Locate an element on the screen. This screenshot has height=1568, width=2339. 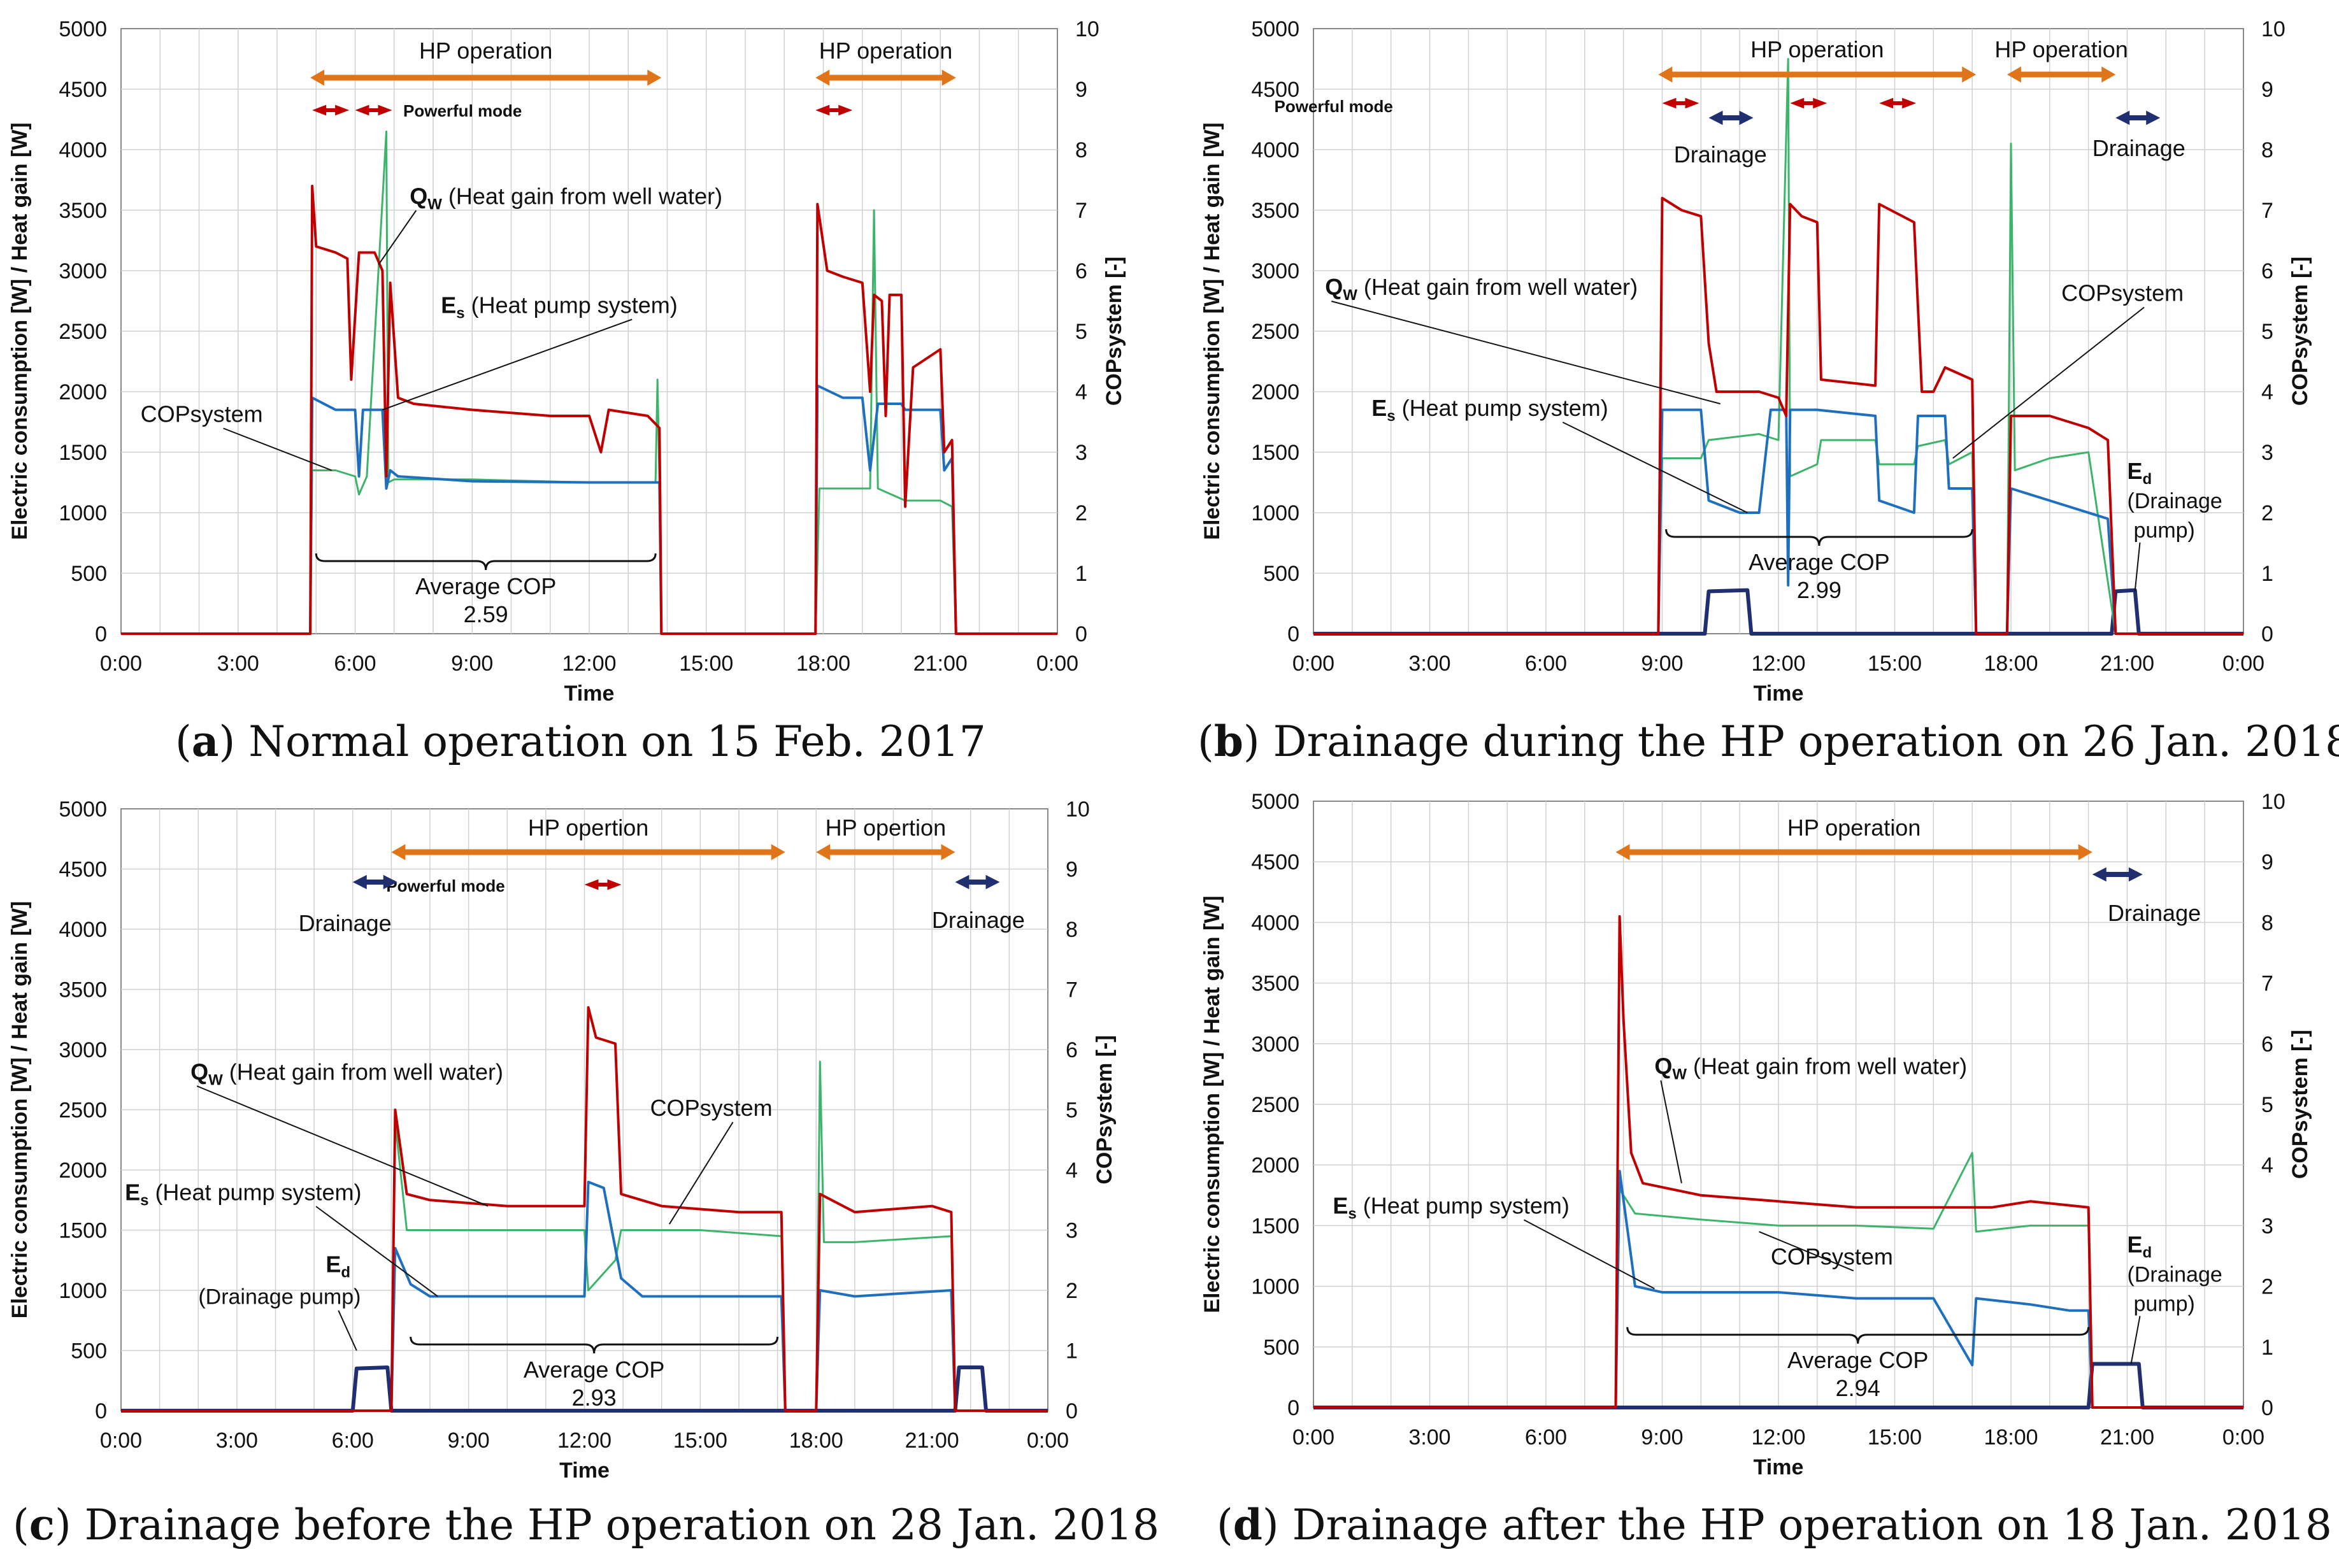
series-es is located at coordinates (584, 1296).